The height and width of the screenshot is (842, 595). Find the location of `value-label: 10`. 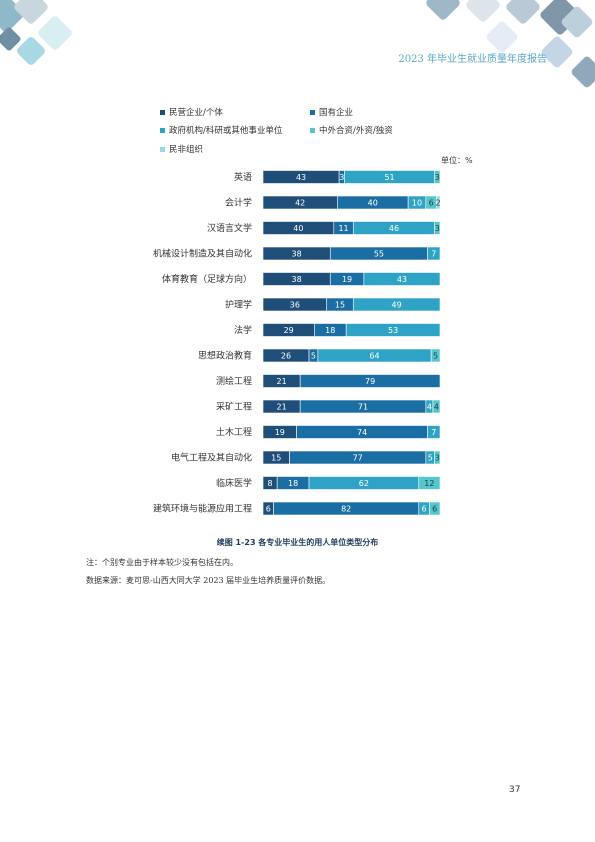

value-label: 10 is located at coordinates (417, 203).